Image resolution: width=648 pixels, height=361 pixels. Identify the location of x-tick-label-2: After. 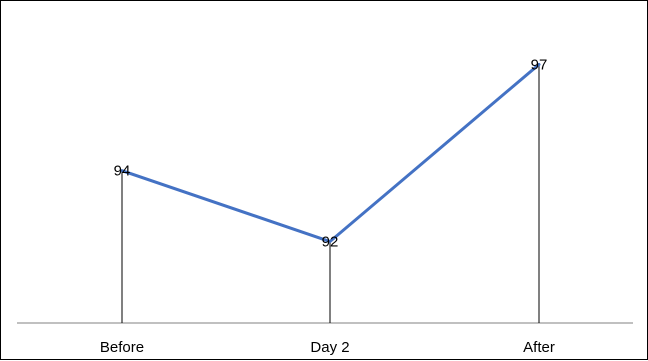
(539, 347).